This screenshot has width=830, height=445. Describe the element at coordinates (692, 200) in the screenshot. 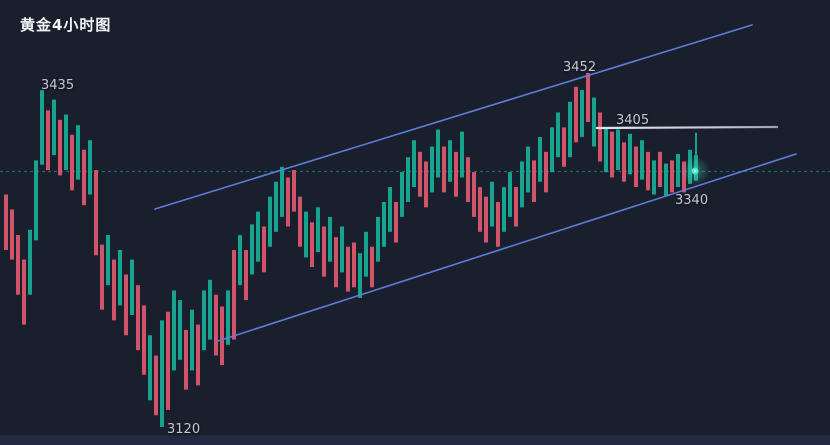

I see `price-label-3340: 3340` at that location.